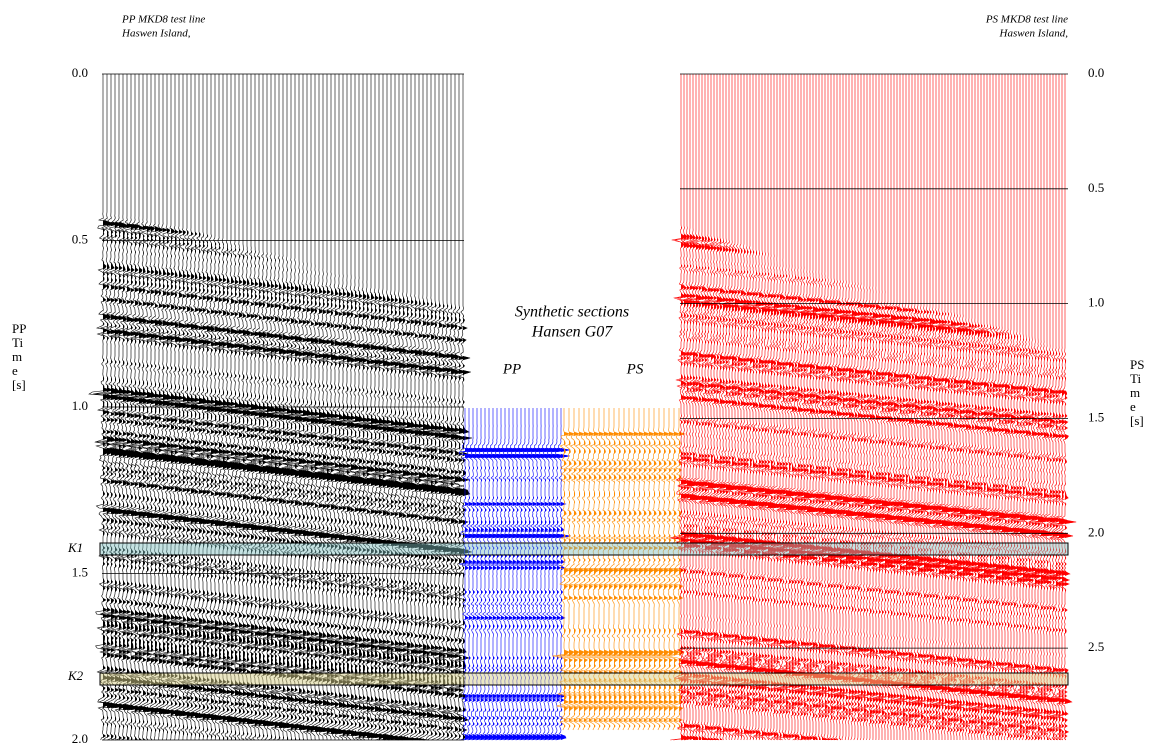 The width and height of the screenshot is (1151, 745). What do you see at coordinates (635, 369) in the screenshot?
I see `synthetic-label: PS` at bounding box center [635, 369].